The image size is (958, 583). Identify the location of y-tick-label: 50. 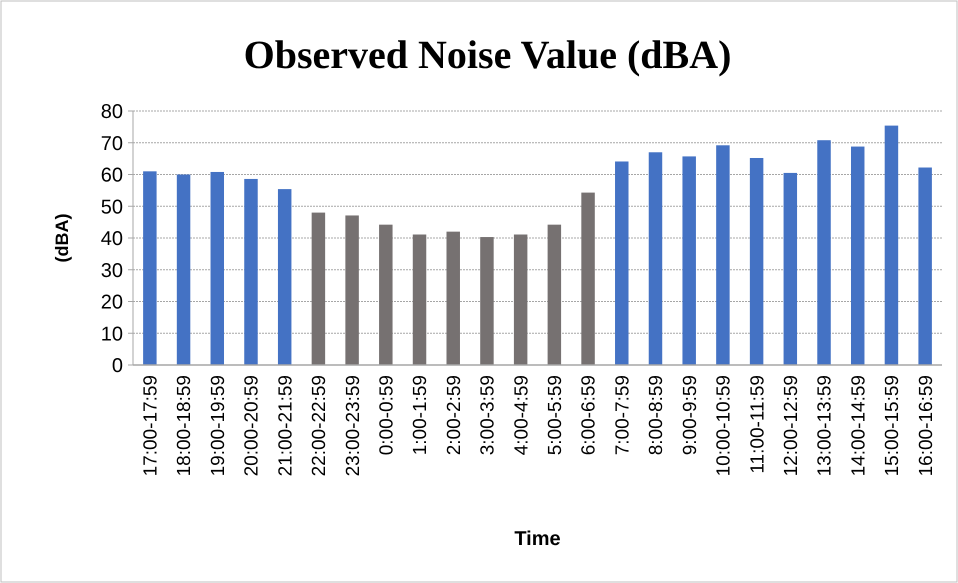
(111, 207).